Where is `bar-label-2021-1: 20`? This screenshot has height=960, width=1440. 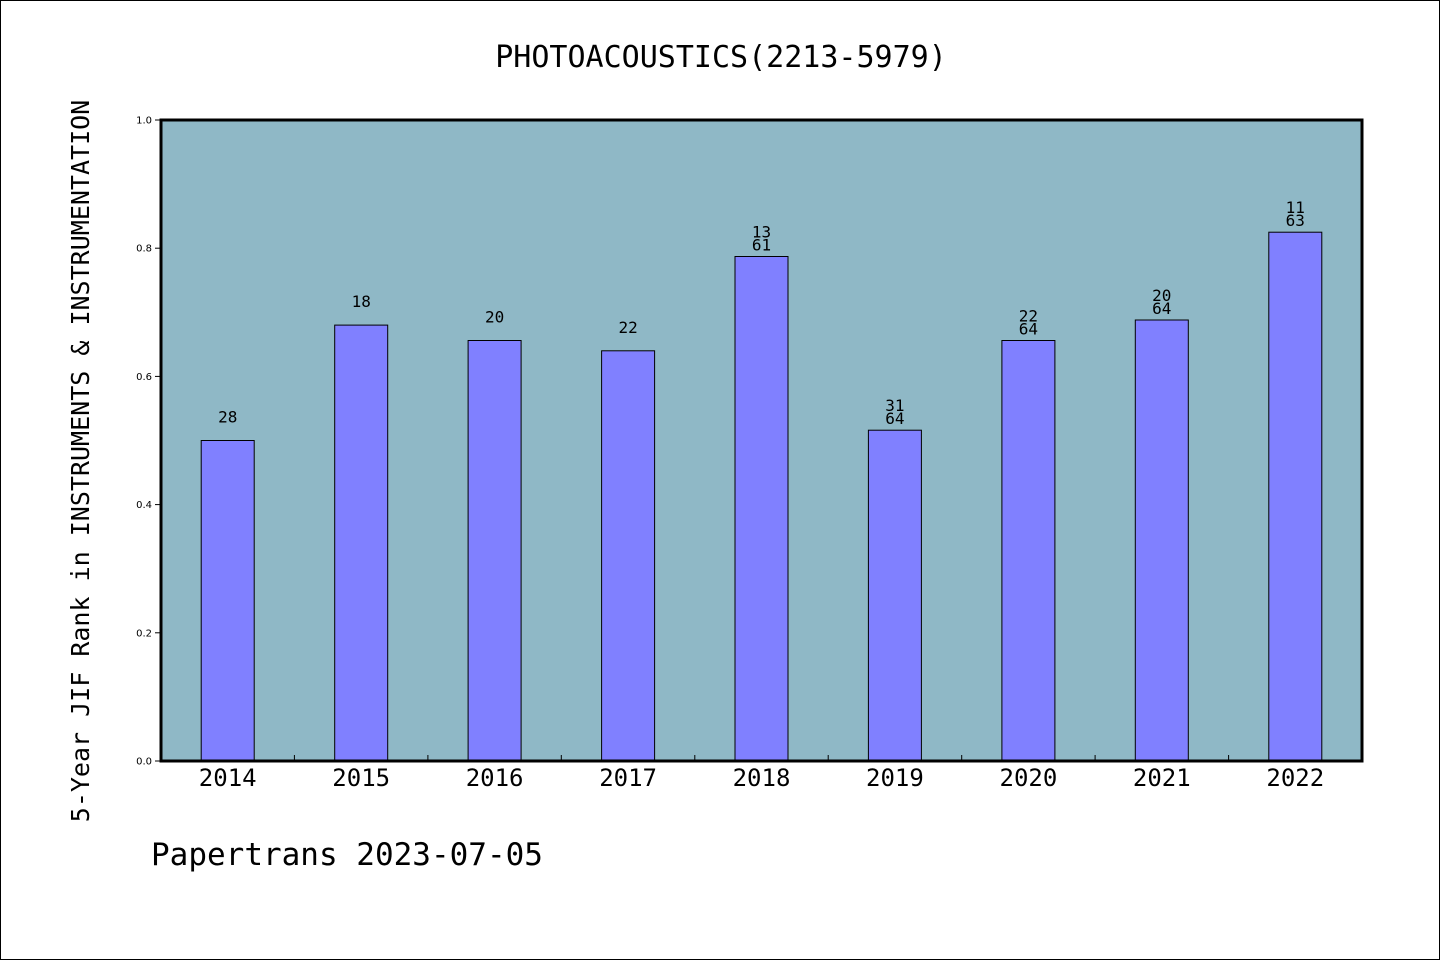 bar-label-2021-1: 20 is located at coordinates (1161, 295).